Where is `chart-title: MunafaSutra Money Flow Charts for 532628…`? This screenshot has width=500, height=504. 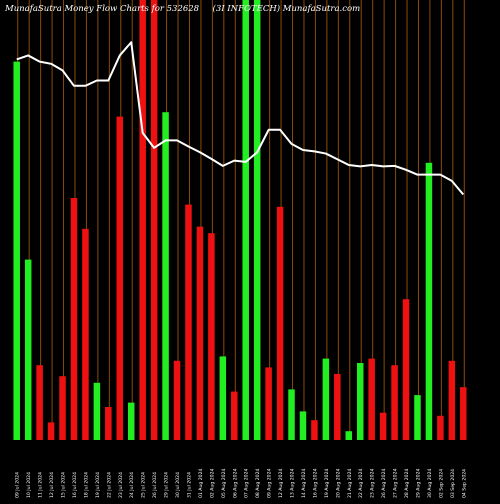 chart-title: MunafaSutra Money Flow Charts for 532628… is located at coordinates (182, 9).